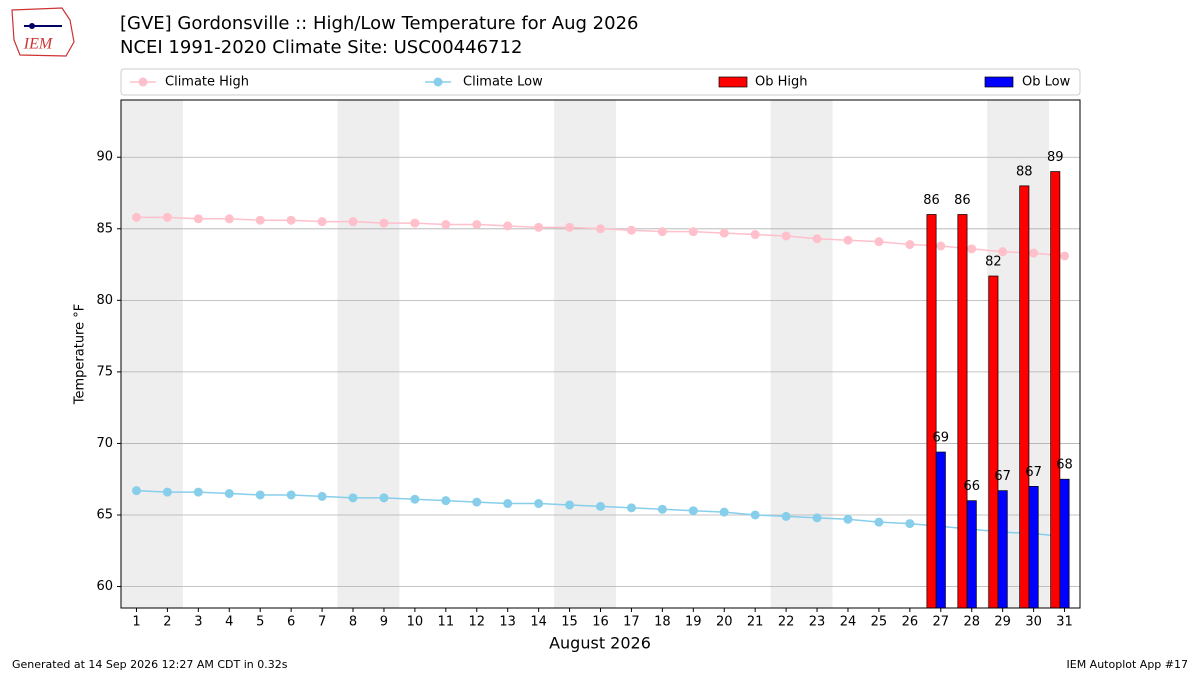  What do you see at coordinates (167, 622) in the screenshot?
I see `x-tick-label: 2` at bounding box center [167, 622].